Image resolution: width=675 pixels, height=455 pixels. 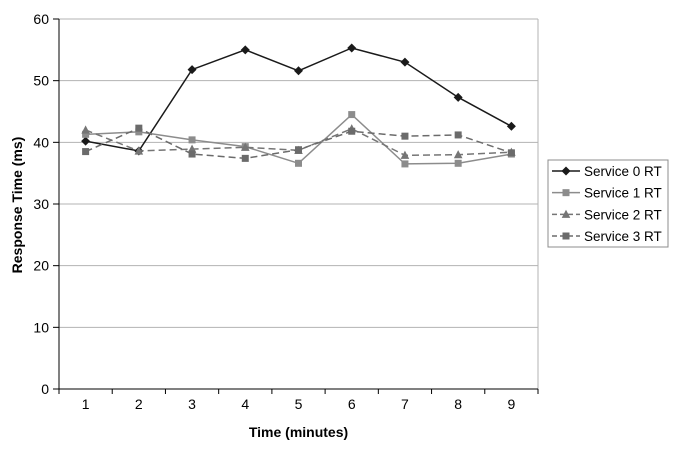 What do you see at coordinates (41, 19) in the screenshot?
I see `y-tick-label: 60` at bounding box center [41, 19].